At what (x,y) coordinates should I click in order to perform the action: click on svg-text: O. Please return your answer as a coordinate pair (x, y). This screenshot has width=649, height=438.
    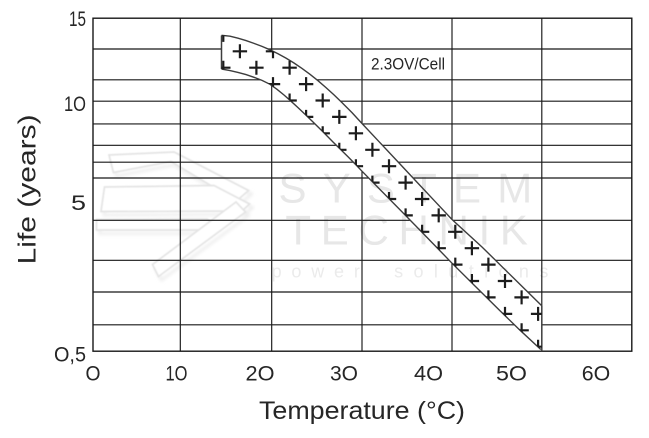
    Looking at the image, I should click on (93, 374).